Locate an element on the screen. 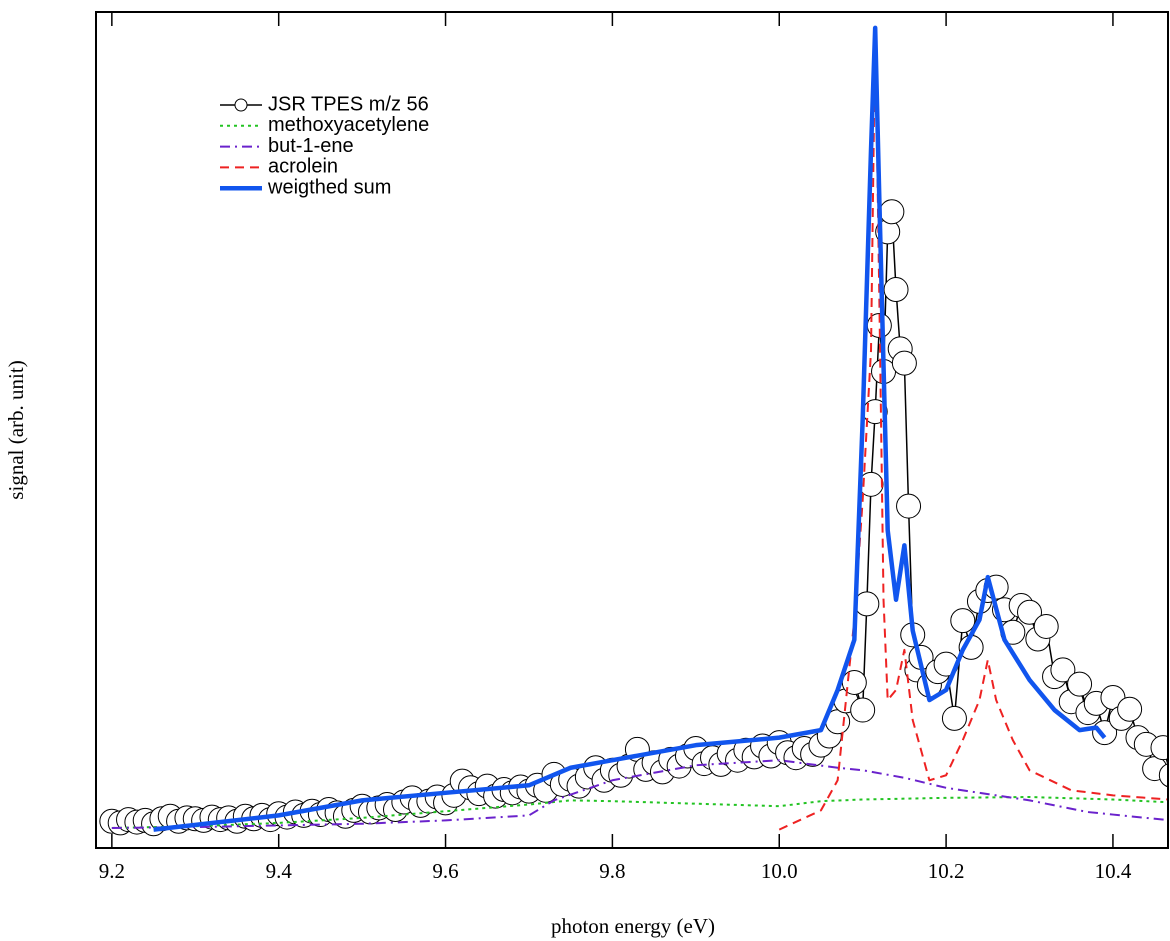 Image resolution: width=1170 pixels, height=941 pixels. legend-label: but-1-ene is located at coordinates (311, 146).